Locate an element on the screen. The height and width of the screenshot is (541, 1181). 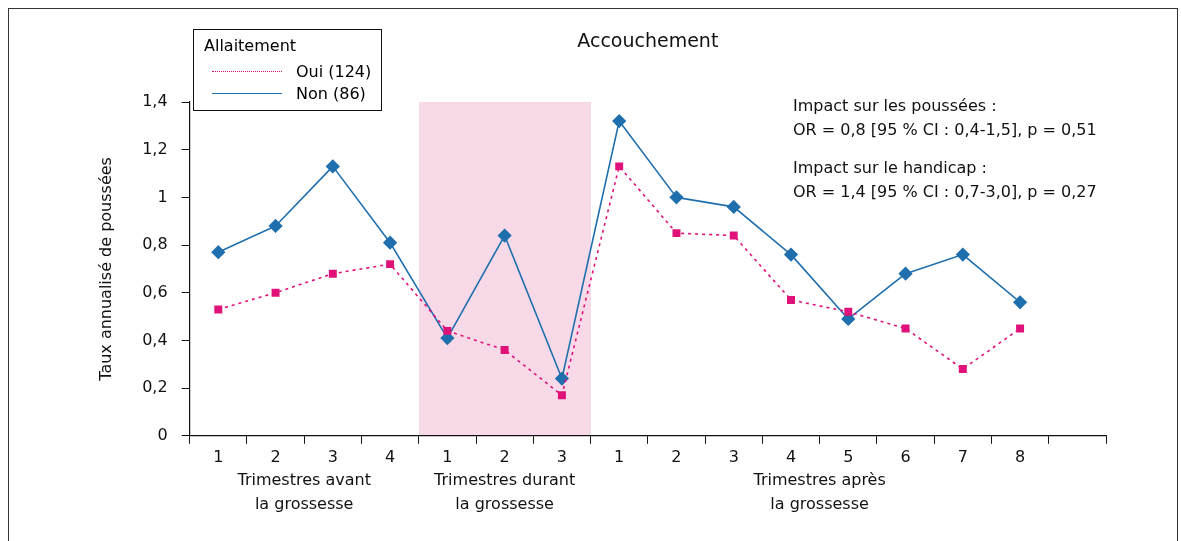
y-tick-label: 0 is located at coordinates (162, 434).